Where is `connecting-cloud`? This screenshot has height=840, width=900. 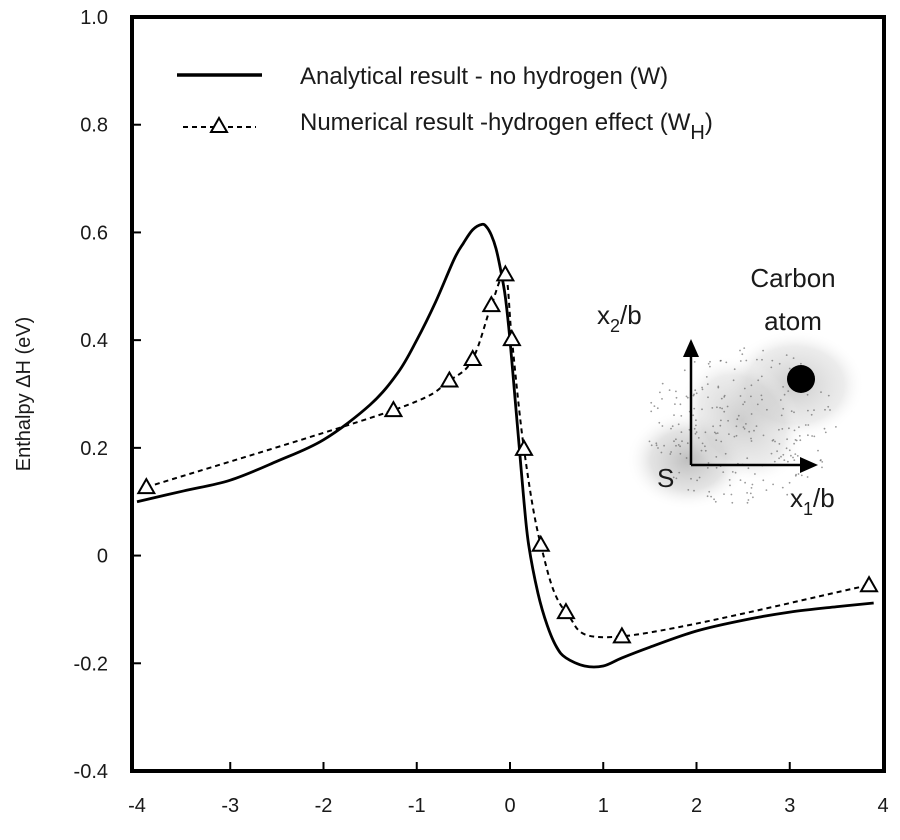
connecting-cloud is located at coordinates (742, 420).